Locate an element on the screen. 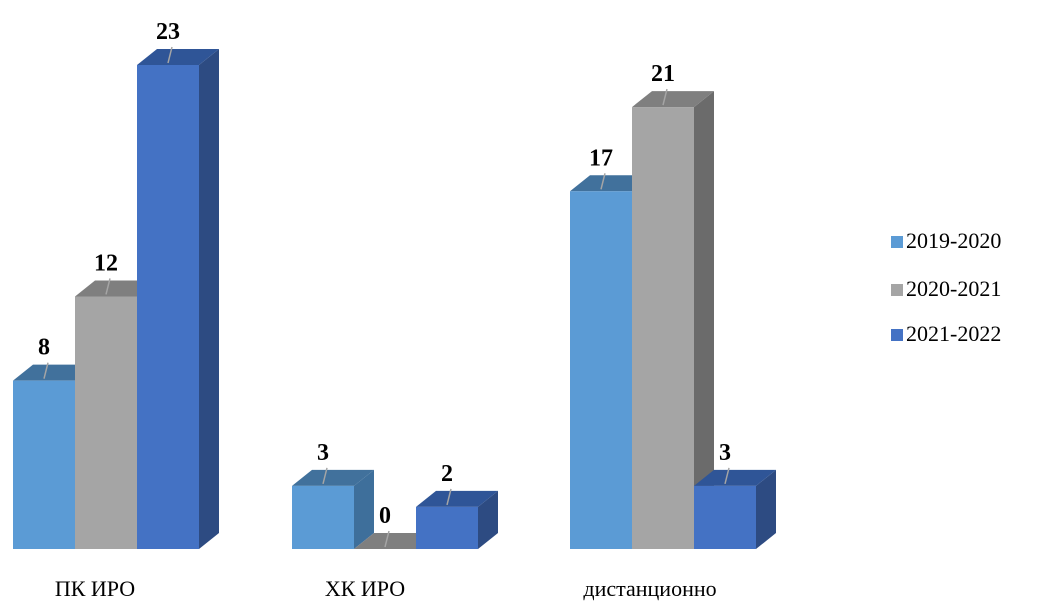 The height and width of the screenshot is (611, 1037). data-label: 2 is located at coordinates (447, 474).